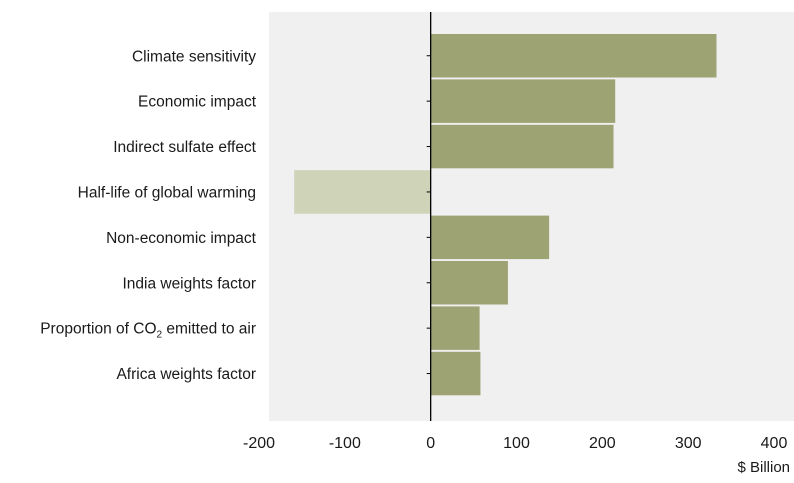 The width and height of the screenshot is (794, 483). Describe the element at coordinates (148, 331) in the screenshot. I see `category-label: Proportion of CO2 emitted to air` at that location.